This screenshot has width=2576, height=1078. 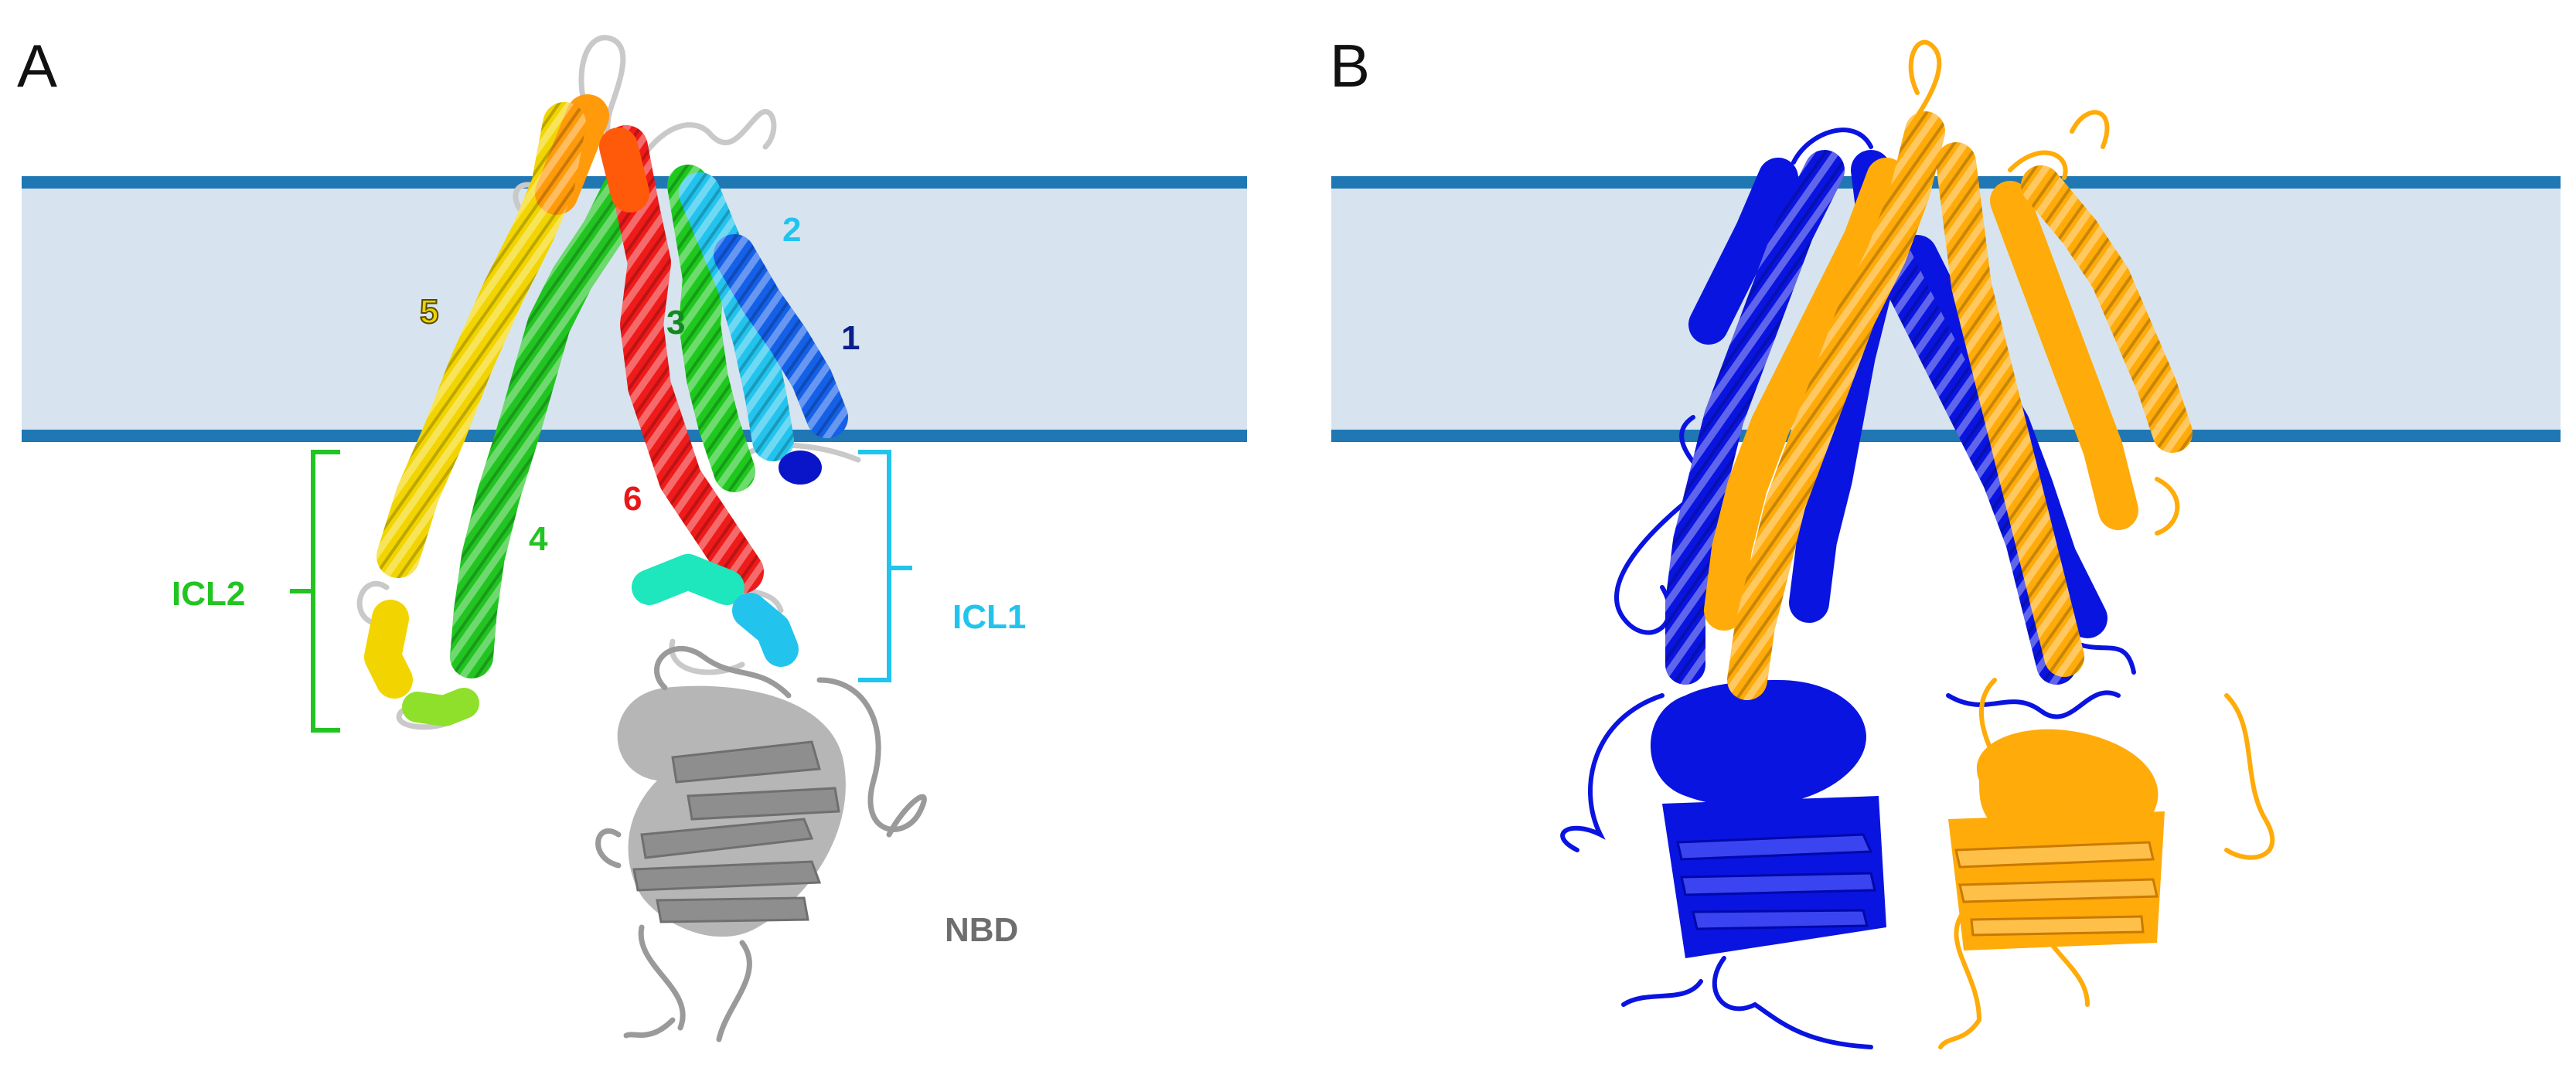 What do you see at coordinates (441, 707) in the screenshot?
I see `helix-4-turn-a` at bounding box center [441, 707].